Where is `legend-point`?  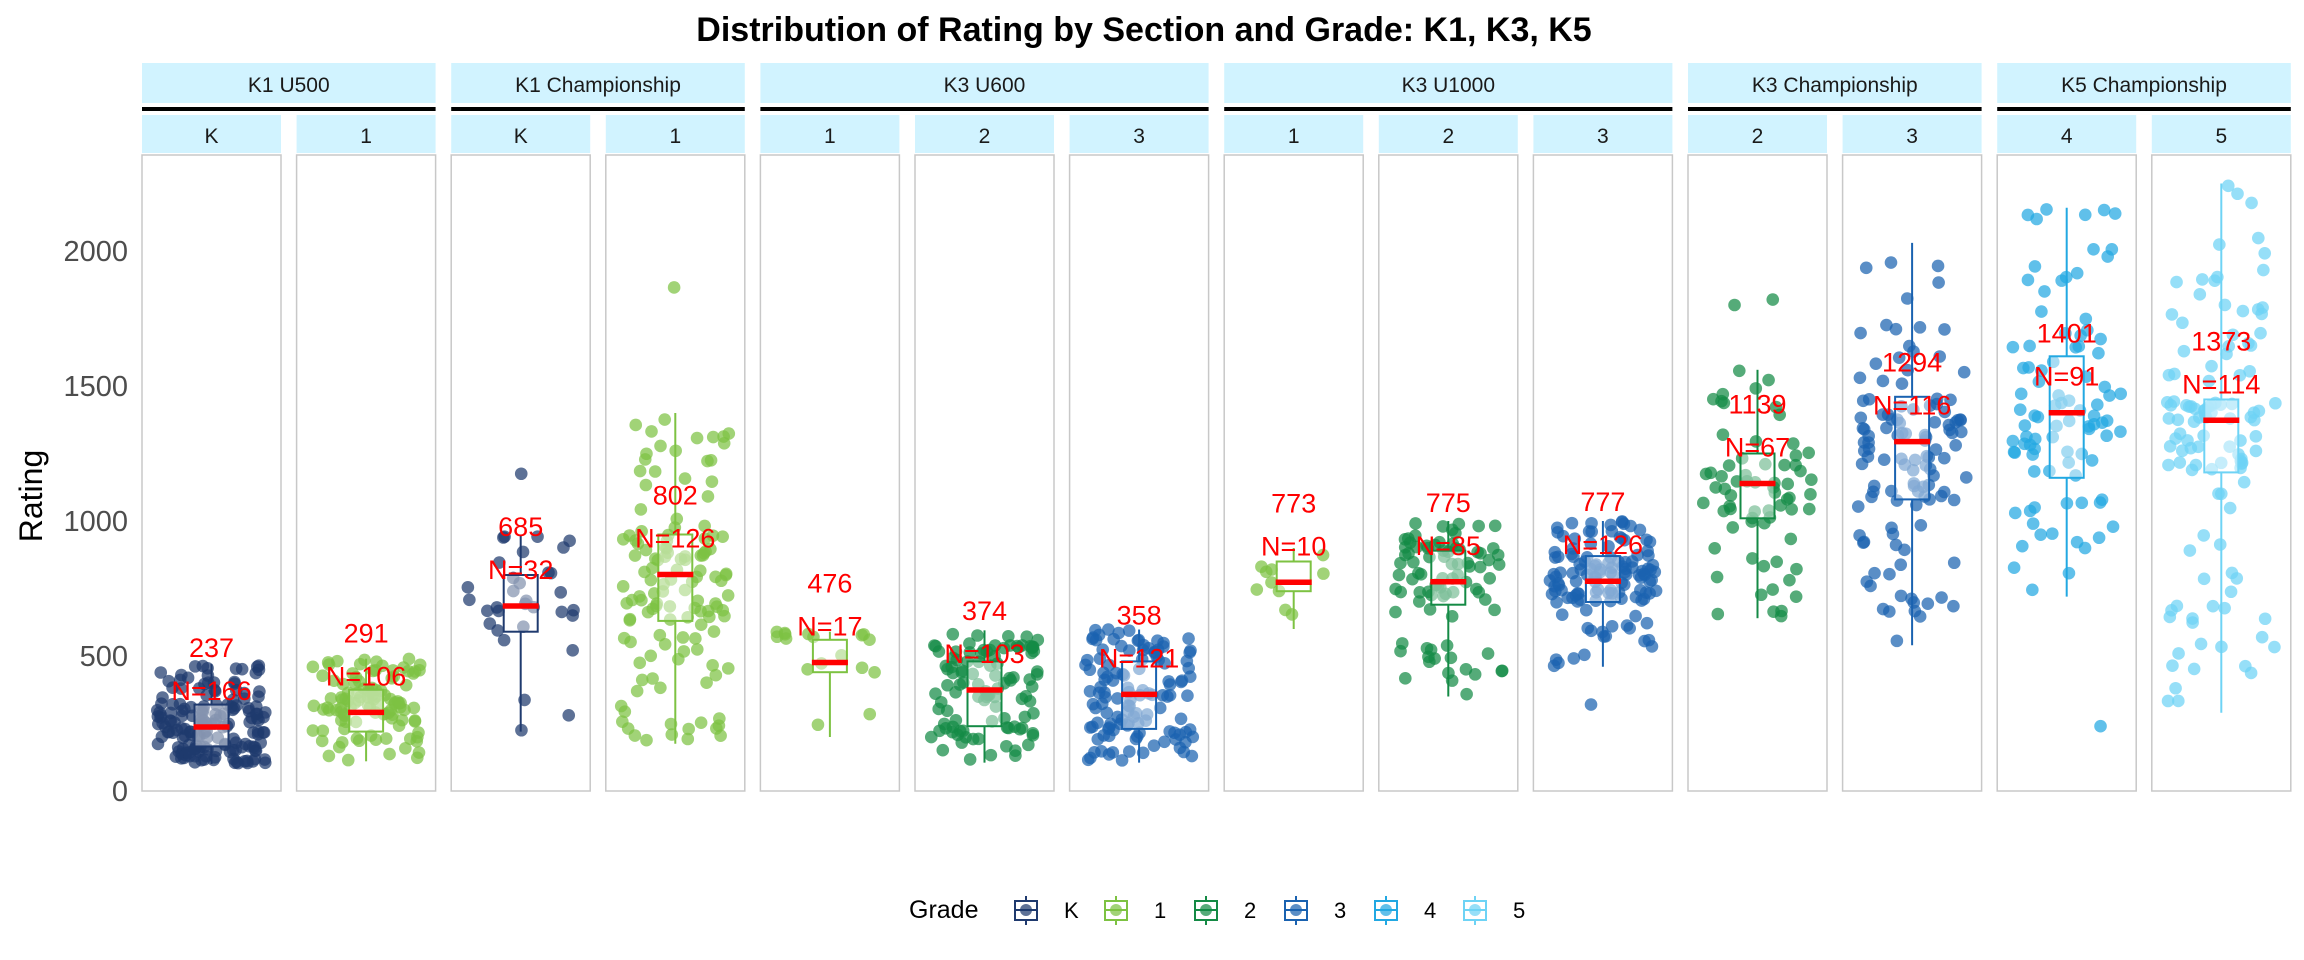 legend-point is located at coordinates (1475, 910).